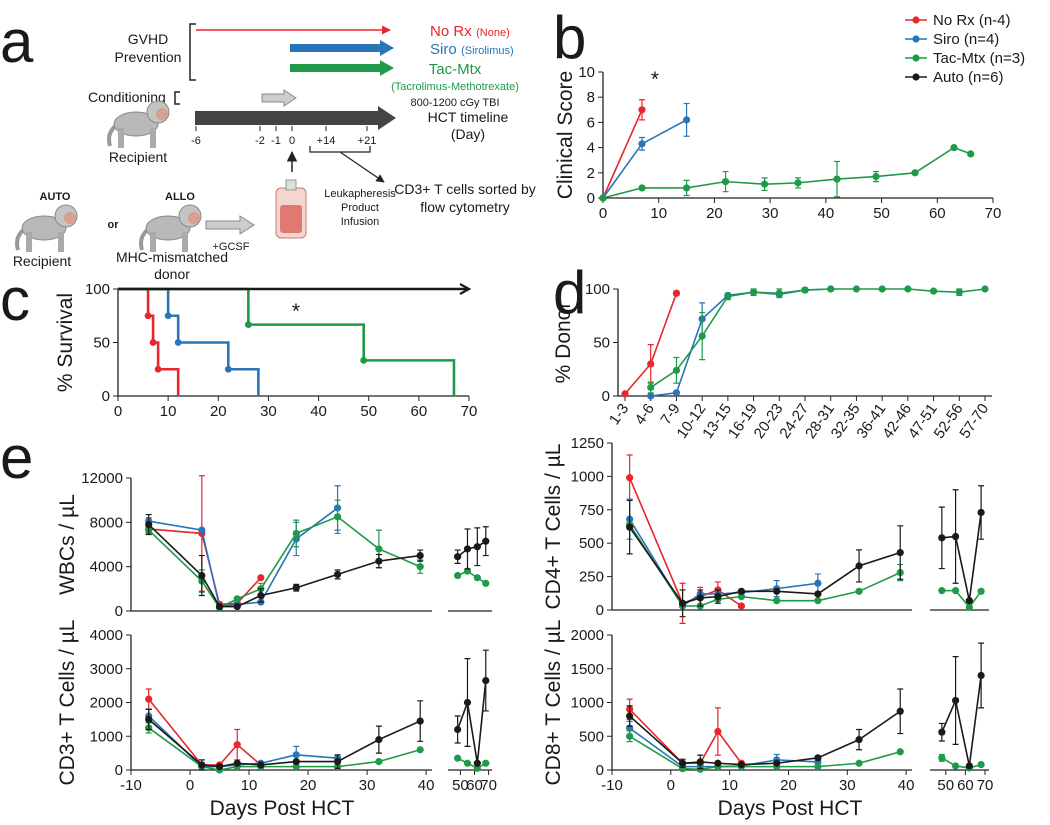  I want to click on timeline-tick: 0, so click(292, 141).